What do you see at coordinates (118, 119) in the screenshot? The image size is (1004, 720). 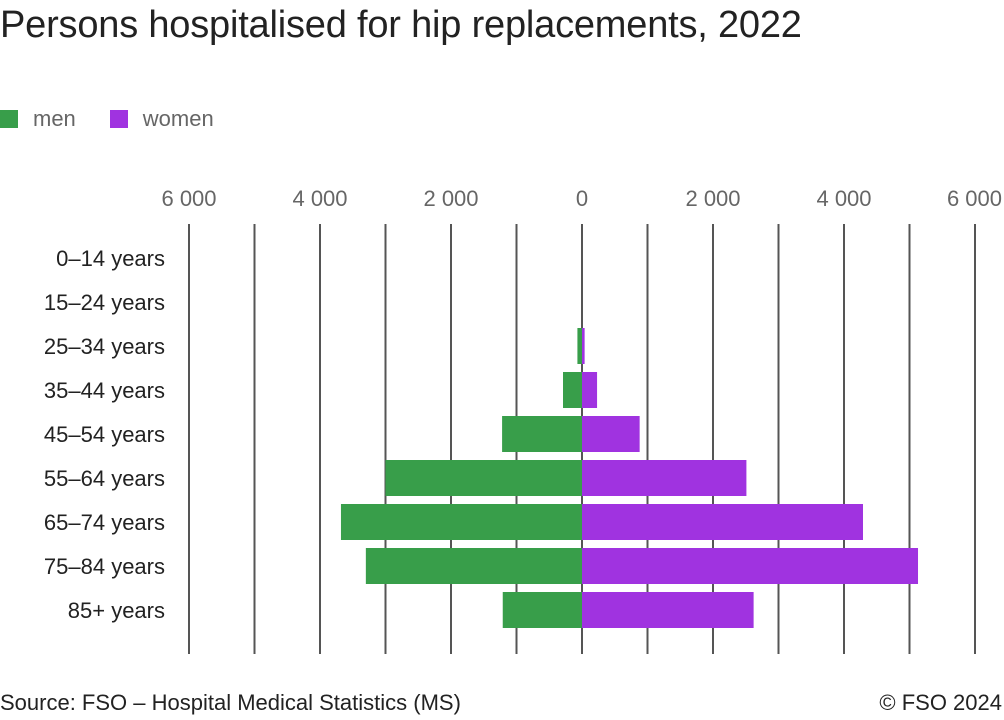 I see `legend-swatch-women` at bounding box center [118, 119].